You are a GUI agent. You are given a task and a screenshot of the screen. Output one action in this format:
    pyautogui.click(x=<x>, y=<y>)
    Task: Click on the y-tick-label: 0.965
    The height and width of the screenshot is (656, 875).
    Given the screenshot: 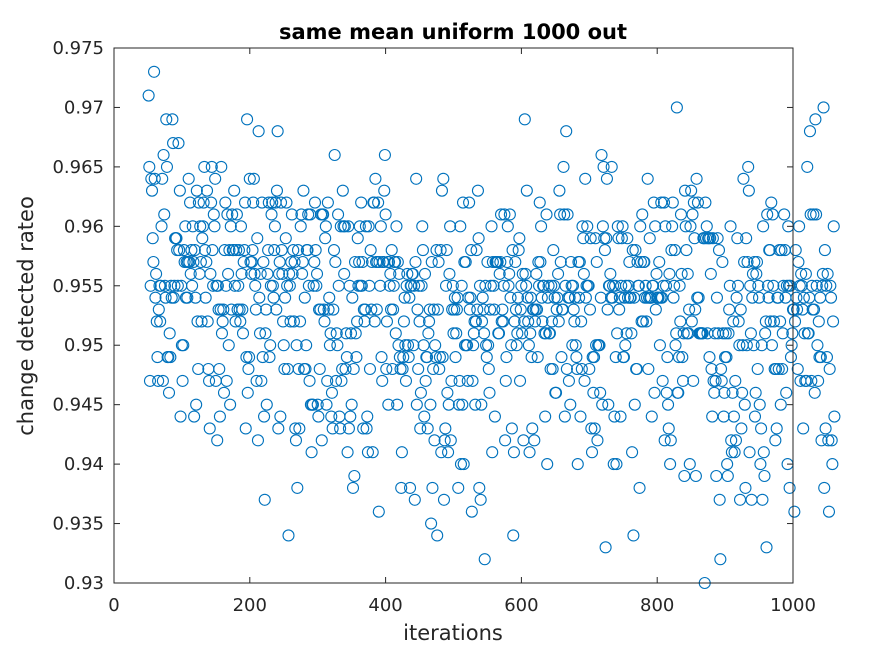 What is the action you would take?
    pyautogui.click(x=78, y=167)
    